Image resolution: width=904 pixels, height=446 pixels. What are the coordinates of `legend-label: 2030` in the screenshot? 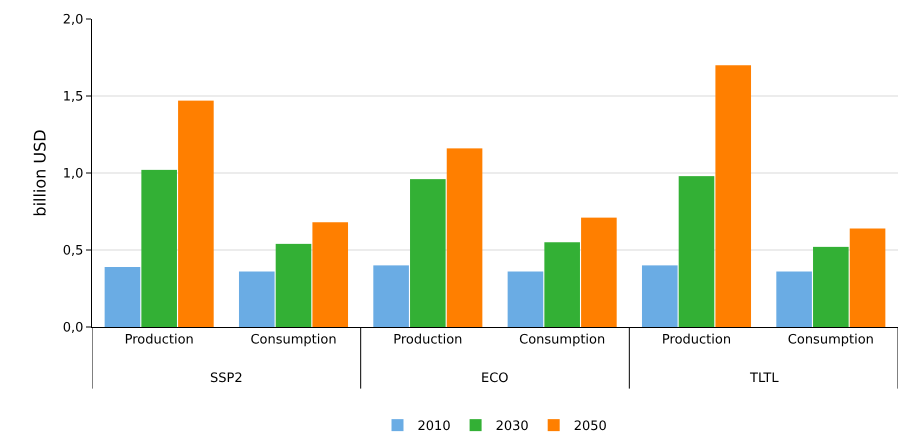 It's located at (512, 426).